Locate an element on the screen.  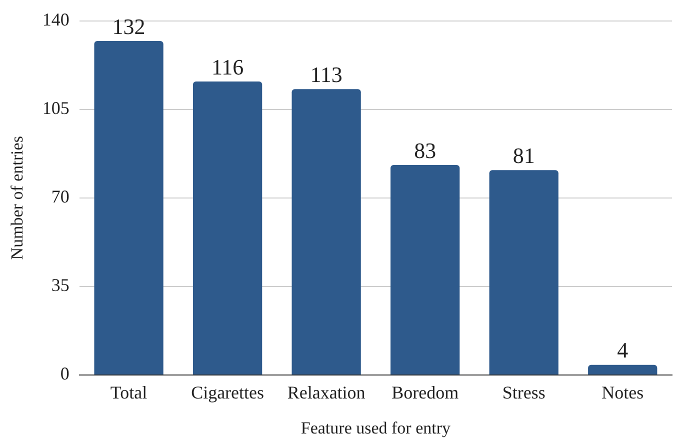
y-axis-title: Number of entries is located at coordinates (17, 198).